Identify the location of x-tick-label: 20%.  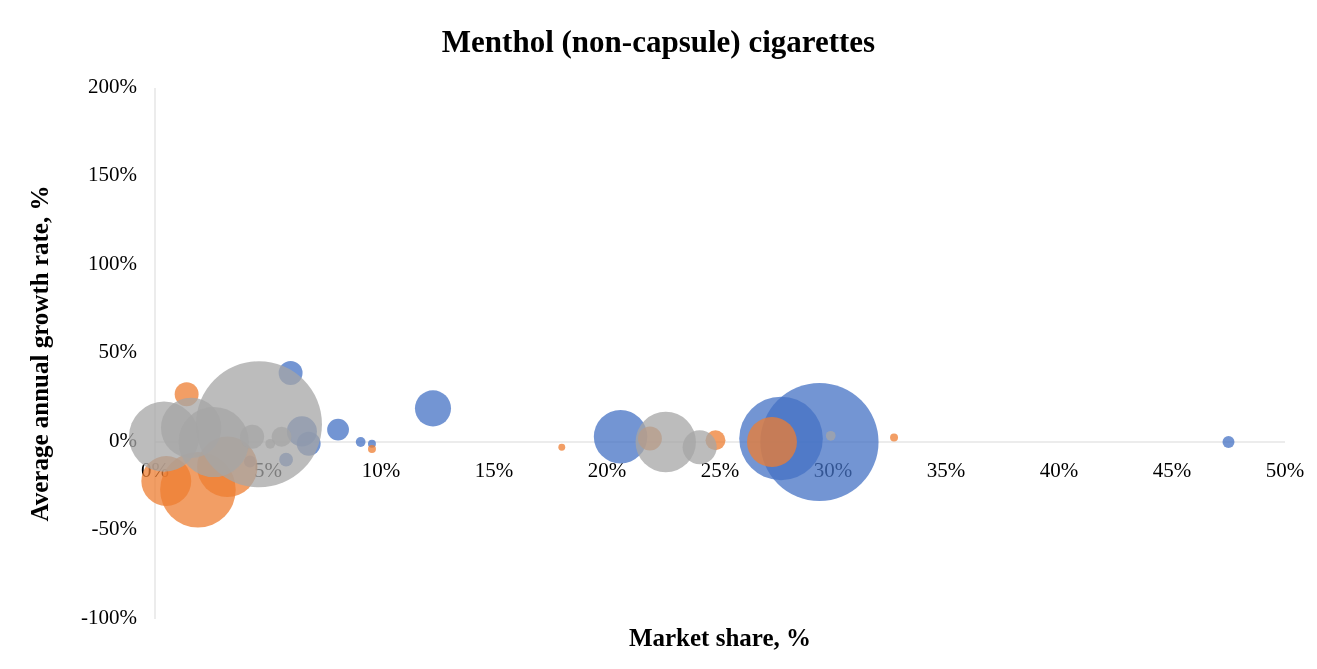
(607, 469).